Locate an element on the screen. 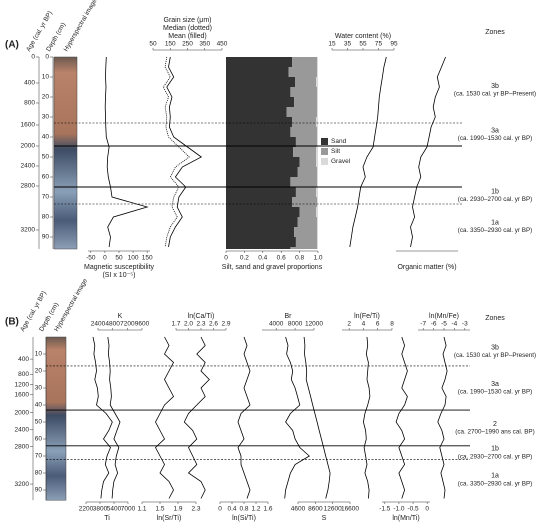 This screenshot has width=550, height=523. depth-tick-label: 80 is located at coordinates (46, 217).